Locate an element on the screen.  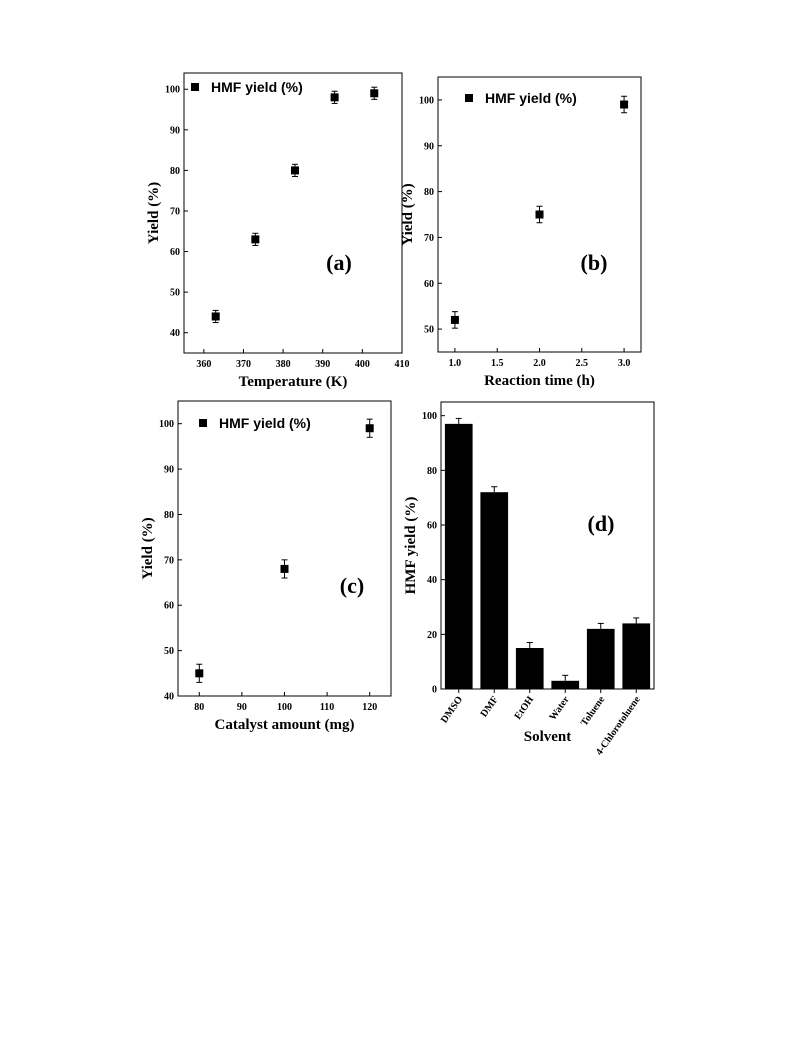
chart1-y-axis-label: Yield (%) is located at coordinates (154, 213).